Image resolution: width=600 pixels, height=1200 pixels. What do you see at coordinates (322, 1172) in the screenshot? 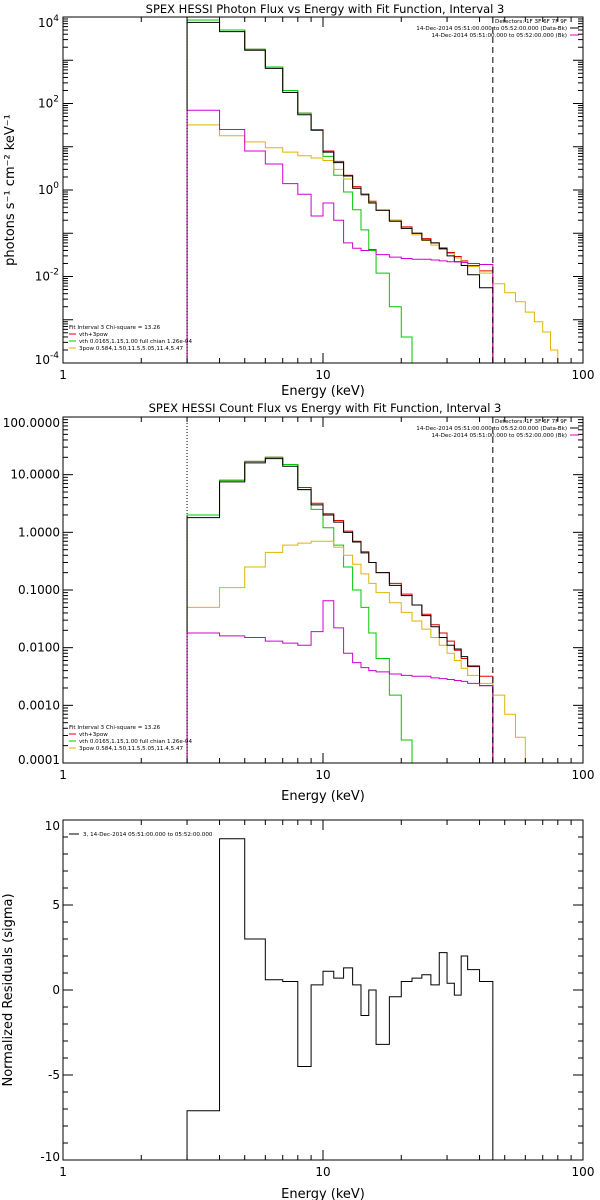
I see `residuals-x-tick-label: 10` at bounding box center [322, 1172].